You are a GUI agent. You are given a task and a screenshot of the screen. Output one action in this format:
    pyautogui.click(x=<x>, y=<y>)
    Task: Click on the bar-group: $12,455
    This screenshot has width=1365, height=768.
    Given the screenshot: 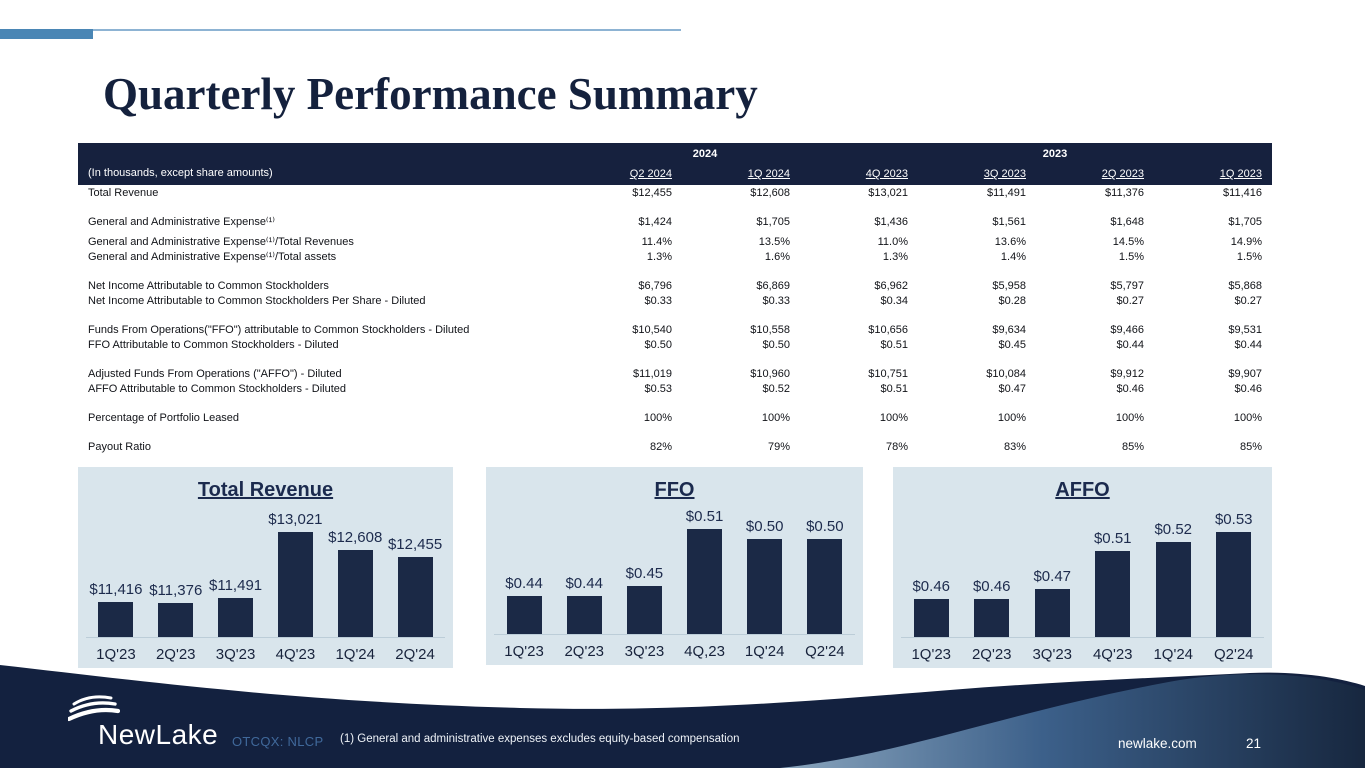 What is the action you would take?
    pyautogui.click(x=415, y=586)
    